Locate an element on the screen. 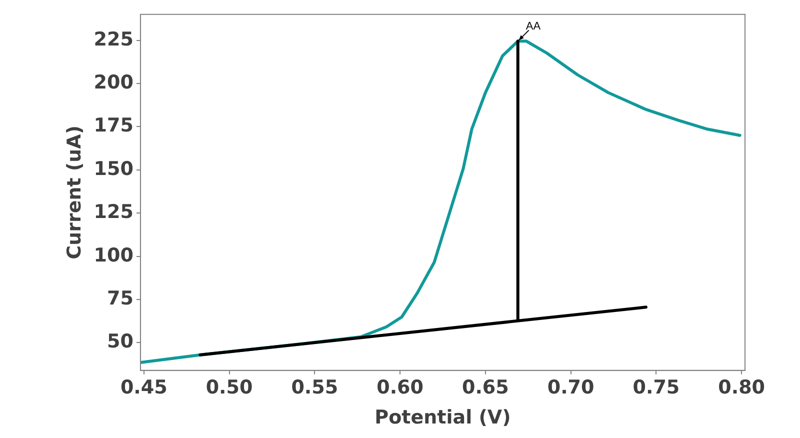  x-tick-label: 0.45 is located at coordinates (144, 387).